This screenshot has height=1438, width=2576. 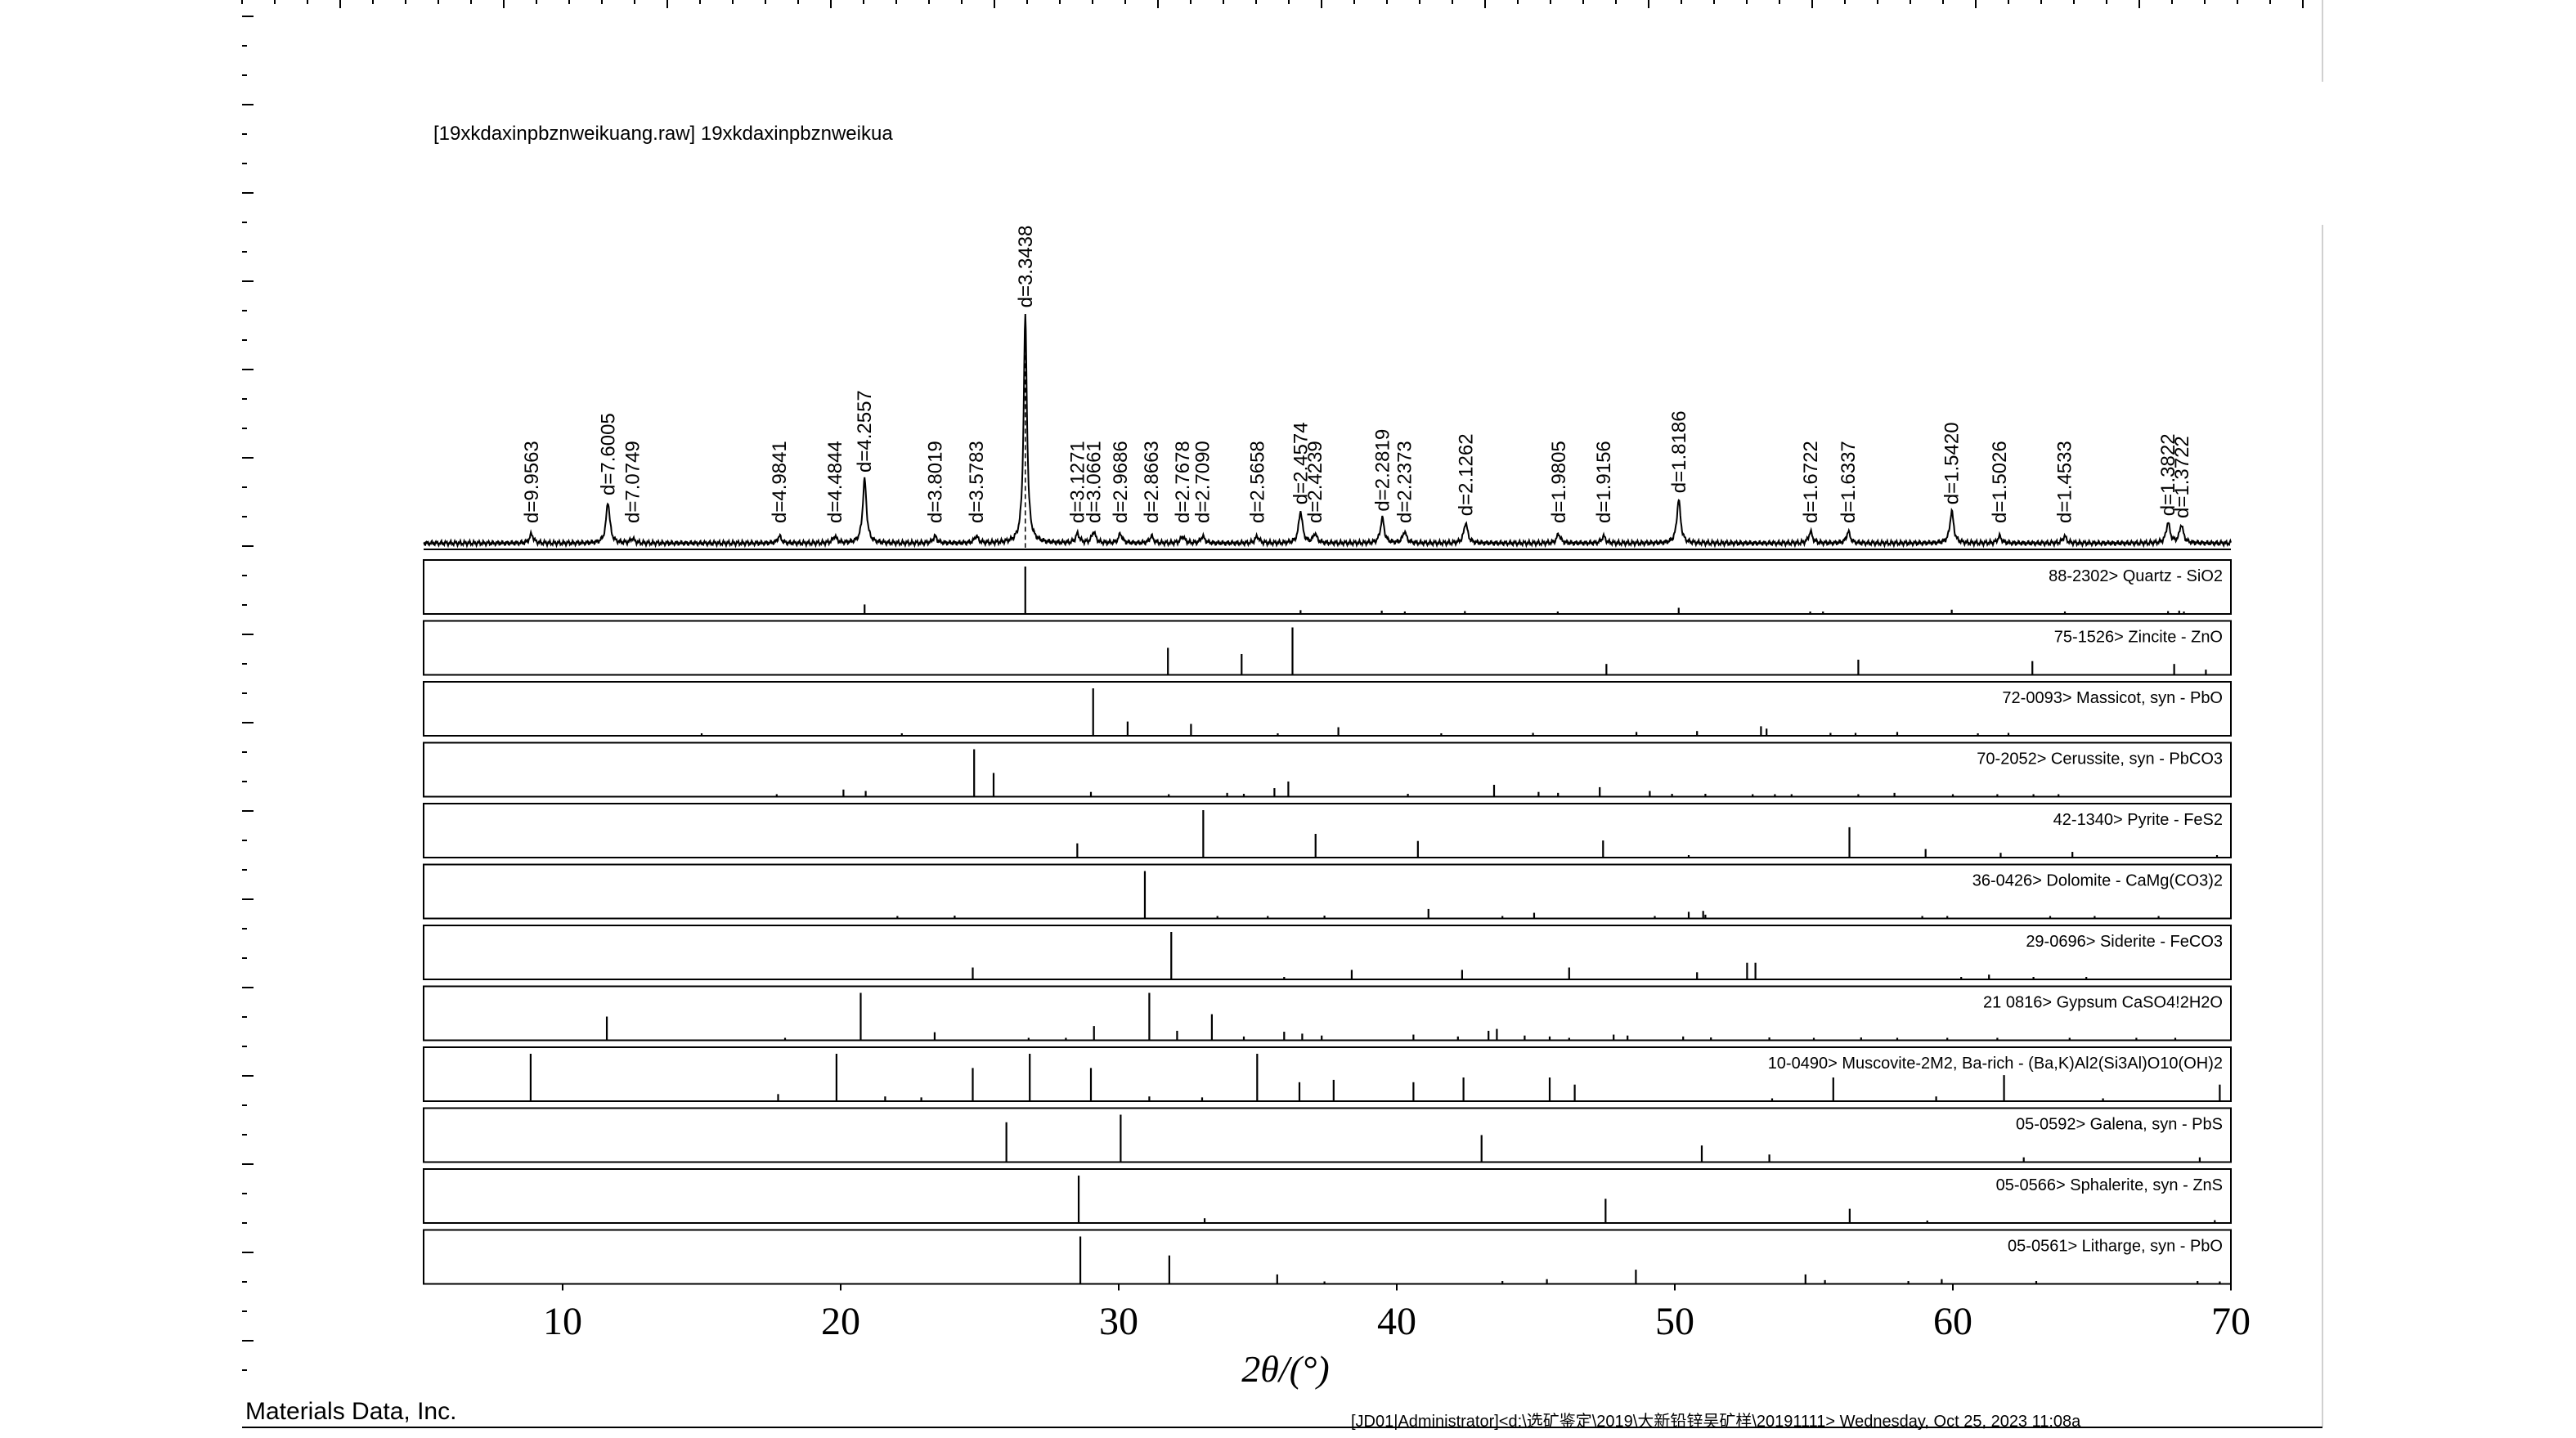 I want to click on reference-label: 75-1526> Zincite - ZnO, so click(x=2138, y=638).